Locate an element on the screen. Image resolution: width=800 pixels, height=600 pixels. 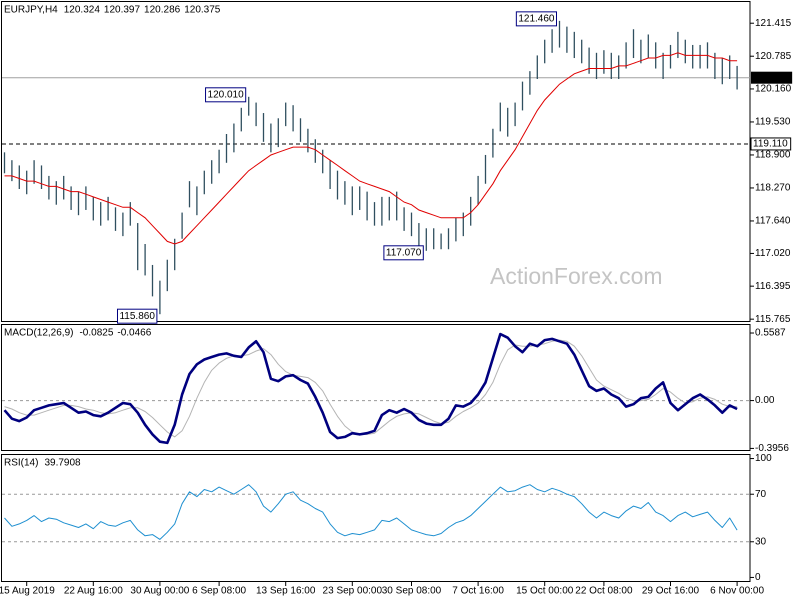
x-tick-label: 23 Sep 00:00 is located at coordinates (353, 591).